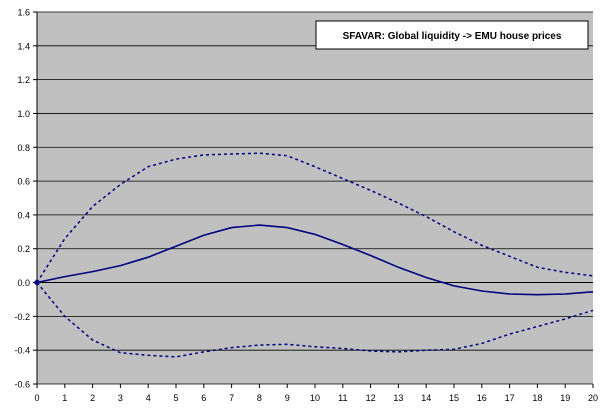 This screenshot has height=410, width=600. What do you see at coordinates (537, 398) in the screenshot?
I see `x-tick-label: 18` at bounding box center [537, 398].